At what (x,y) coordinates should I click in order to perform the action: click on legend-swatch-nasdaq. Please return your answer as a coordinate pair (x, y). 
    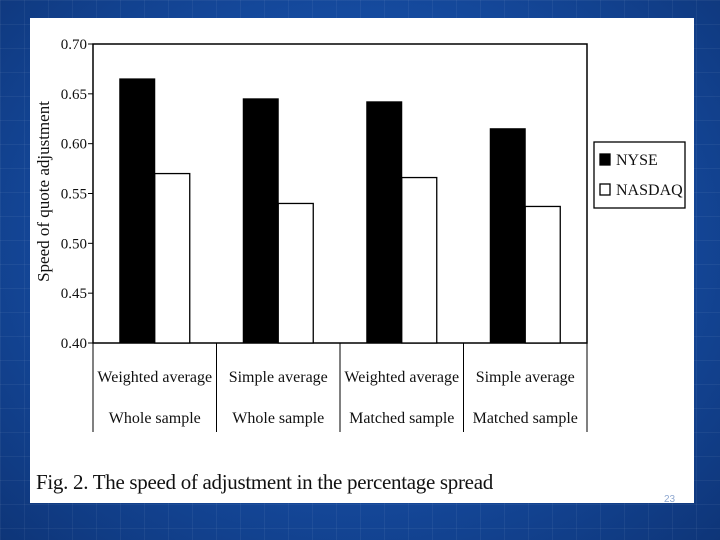
    Looking at the image, I should click on (605, 189).